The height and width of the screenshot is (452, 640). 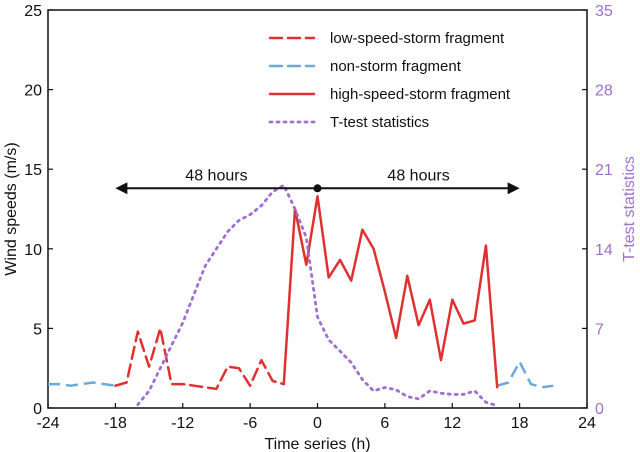 I want to click on x-axis-title: Time series (h), so click(x=317, y=444).